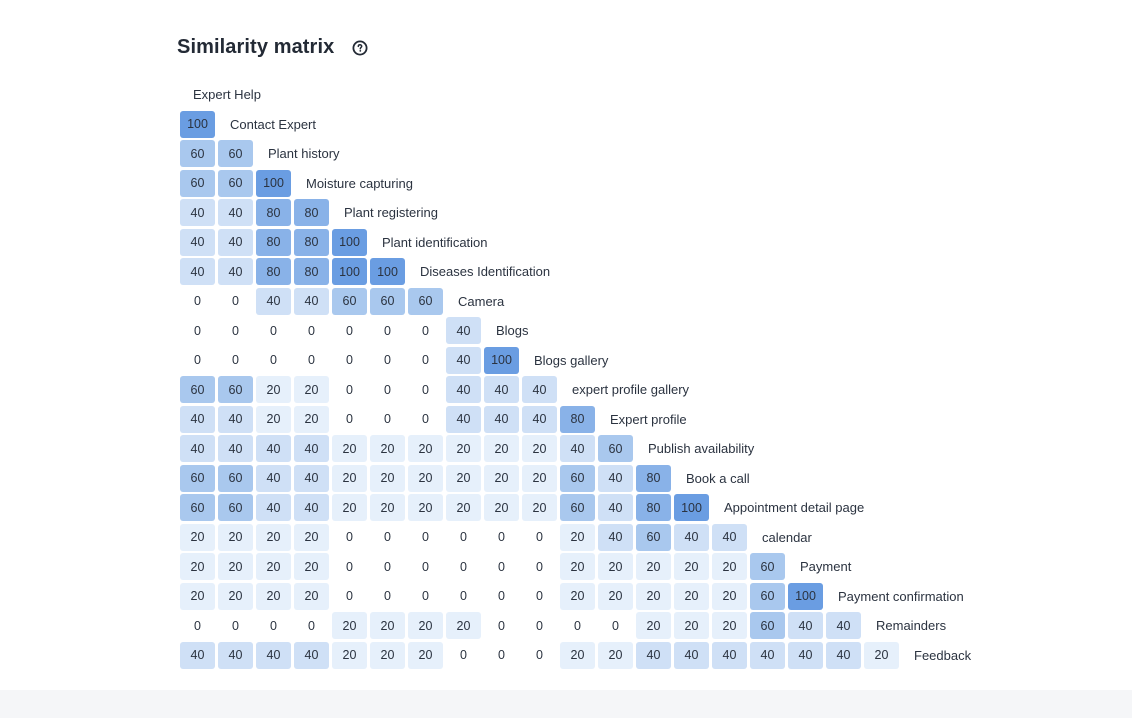 The height and width of the screenshot is (718, 1132). I want to click on help-circle-icon, so click(360, 48).